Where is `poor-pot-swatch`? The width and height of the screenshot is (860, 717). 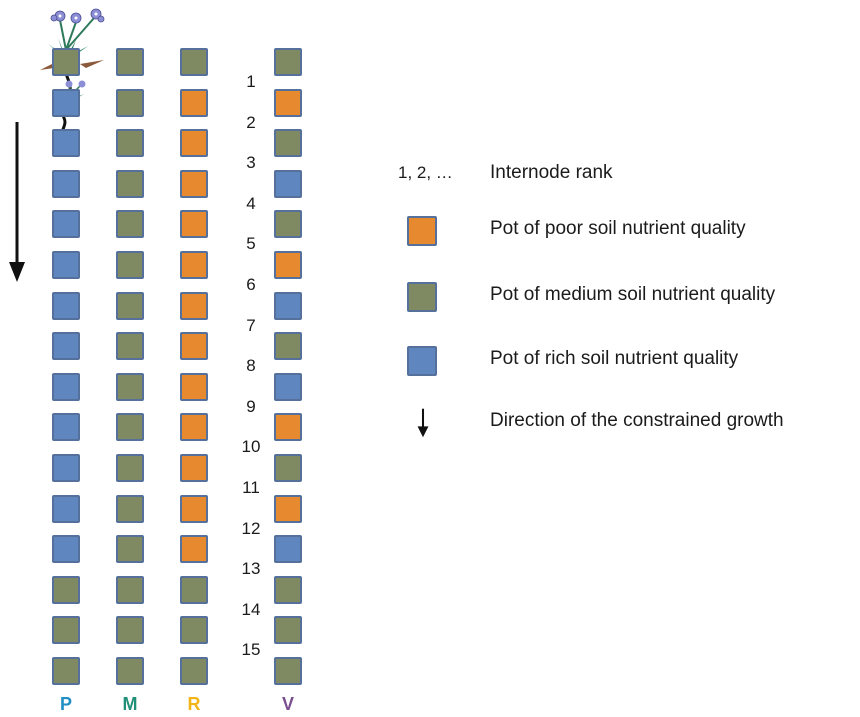
poor-pot-swatch is located at coordinates (422, 231).